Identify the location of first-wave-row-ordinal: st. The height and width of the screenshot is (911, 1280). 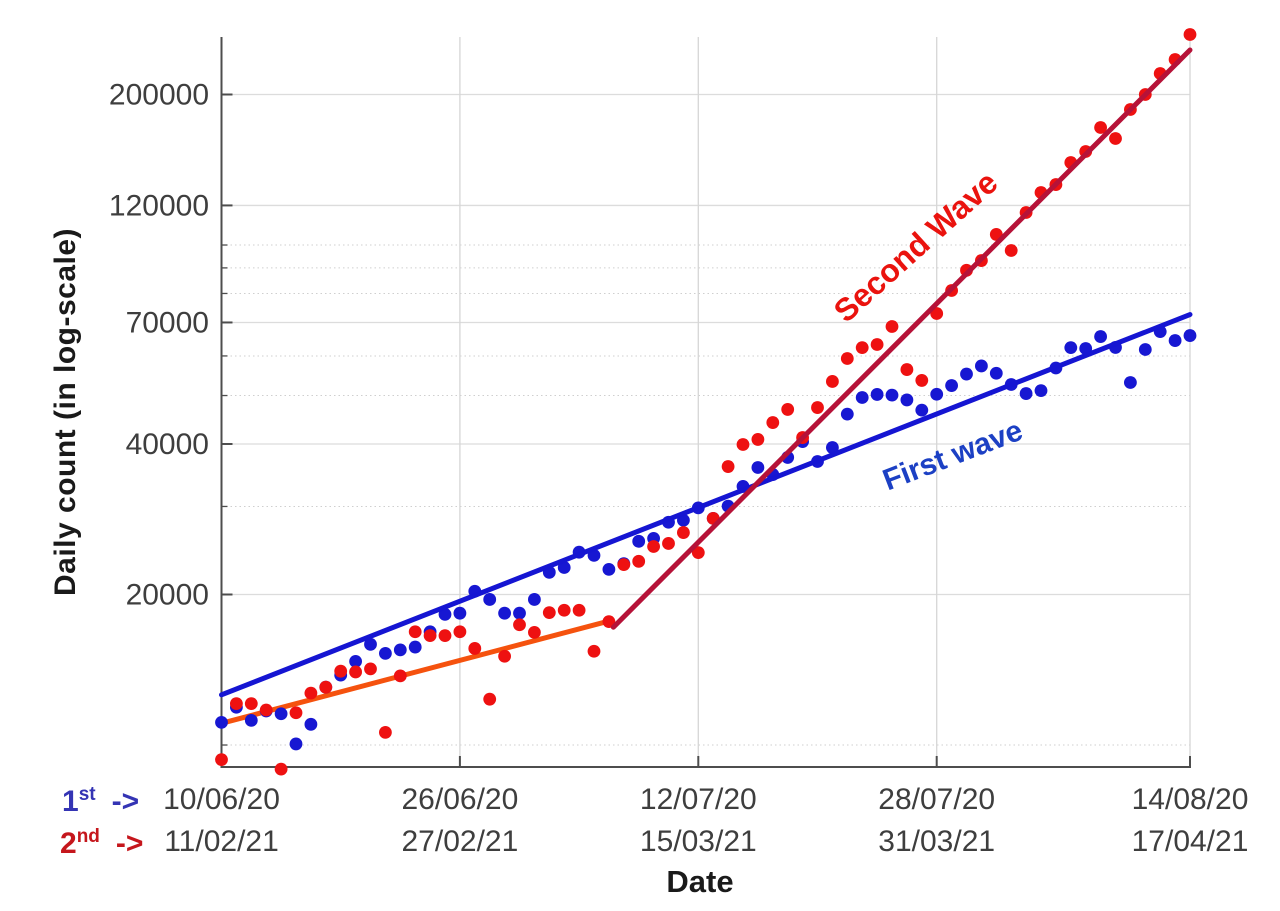
(87, 794).